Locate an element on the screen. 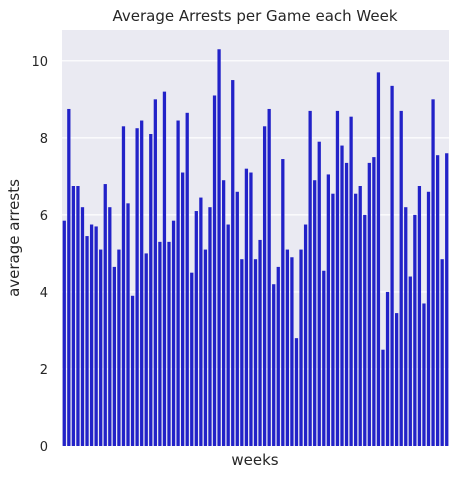  y-tick-label: 2 is located at coordinates (44, 370).